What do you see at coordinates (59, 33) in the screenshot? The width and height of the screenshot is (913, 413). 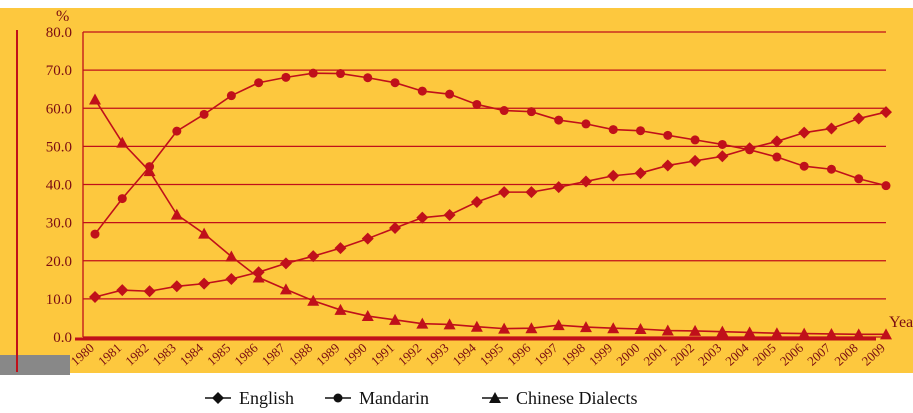 I see `y-tick-label: 80.0` at bounding box center [59, 33].